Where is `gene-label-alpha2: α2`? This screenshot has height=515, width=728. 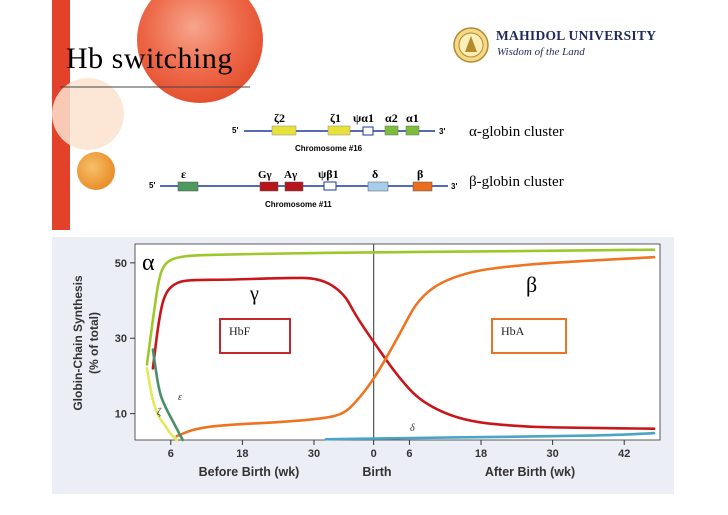 gene-label-alpha2: α2 is located at coordinates (391, 118).